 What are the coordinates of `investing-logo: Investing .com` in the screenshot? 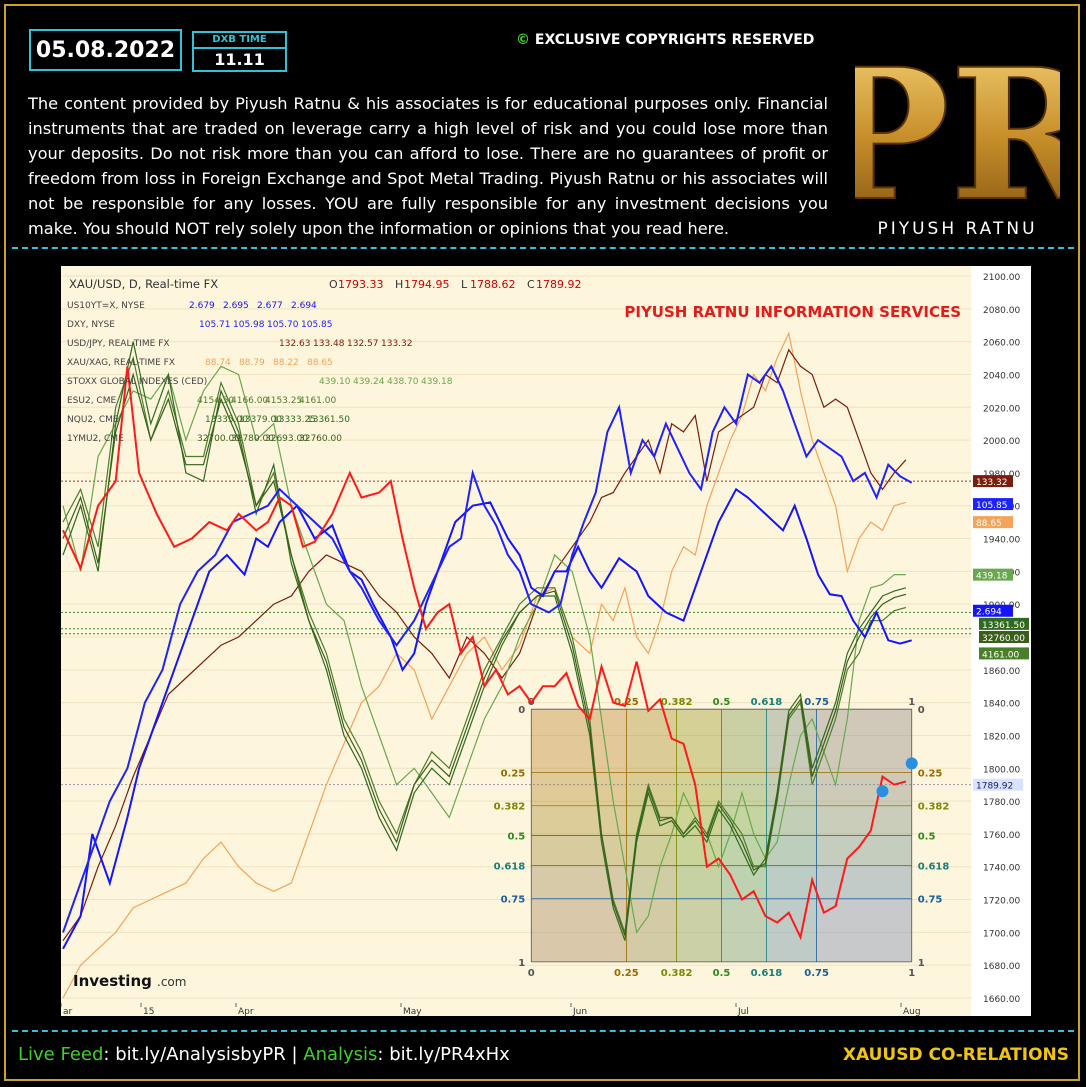 It's located at (129, 981).